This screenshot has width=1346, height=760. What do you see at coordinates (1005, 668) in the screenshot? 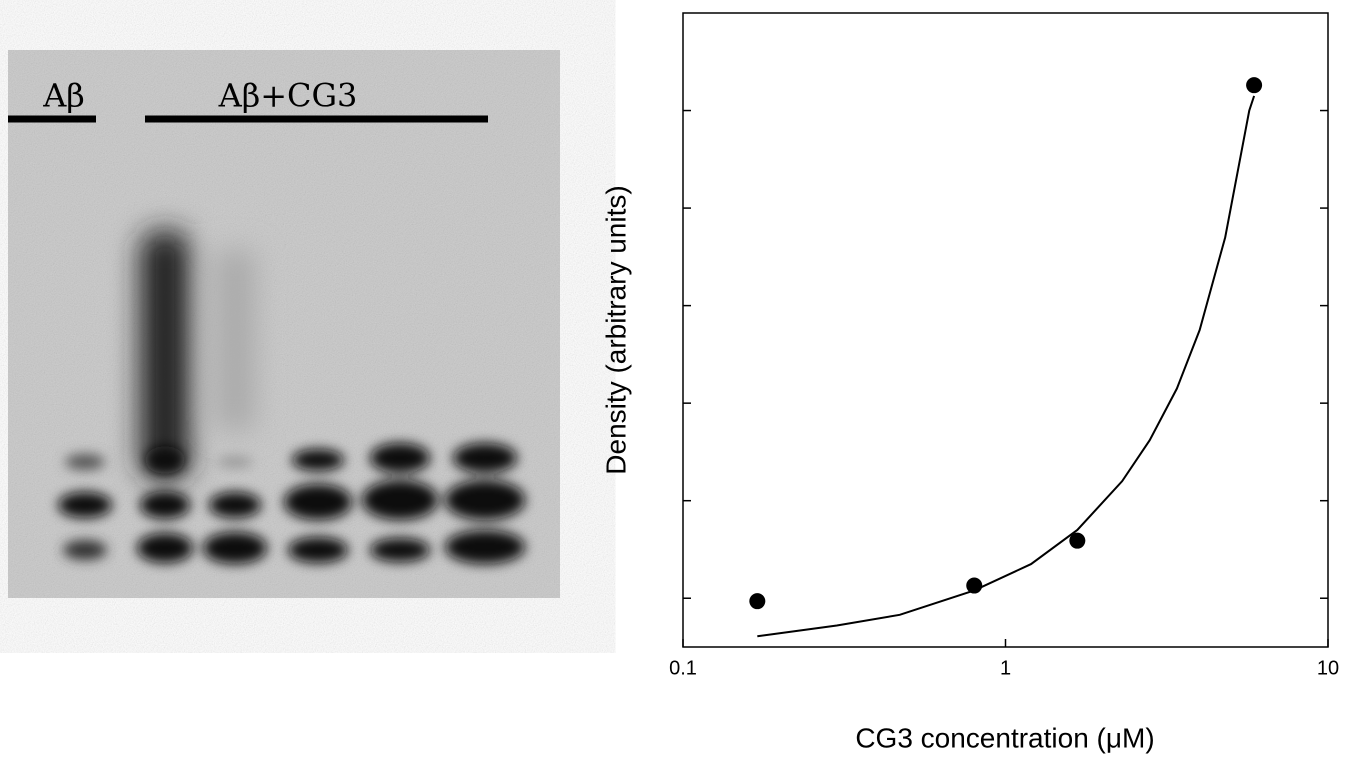
I see `x-tick-label: 1` at bounding box center [1005, 668].